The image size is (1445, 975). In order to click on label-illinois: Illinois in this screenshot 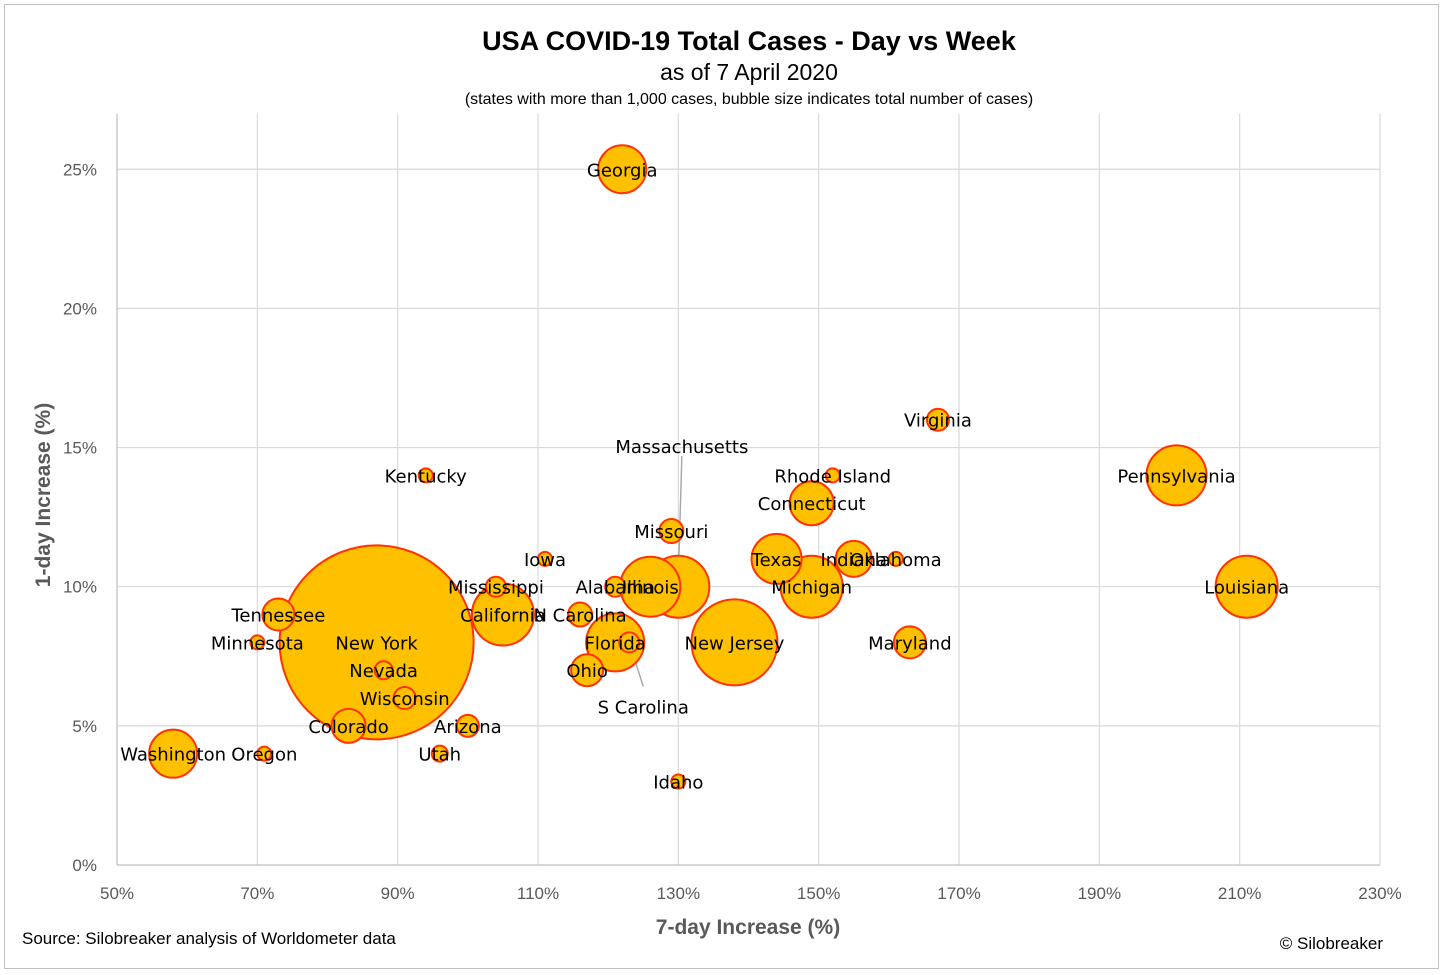, I will do `click(650, 588)`.